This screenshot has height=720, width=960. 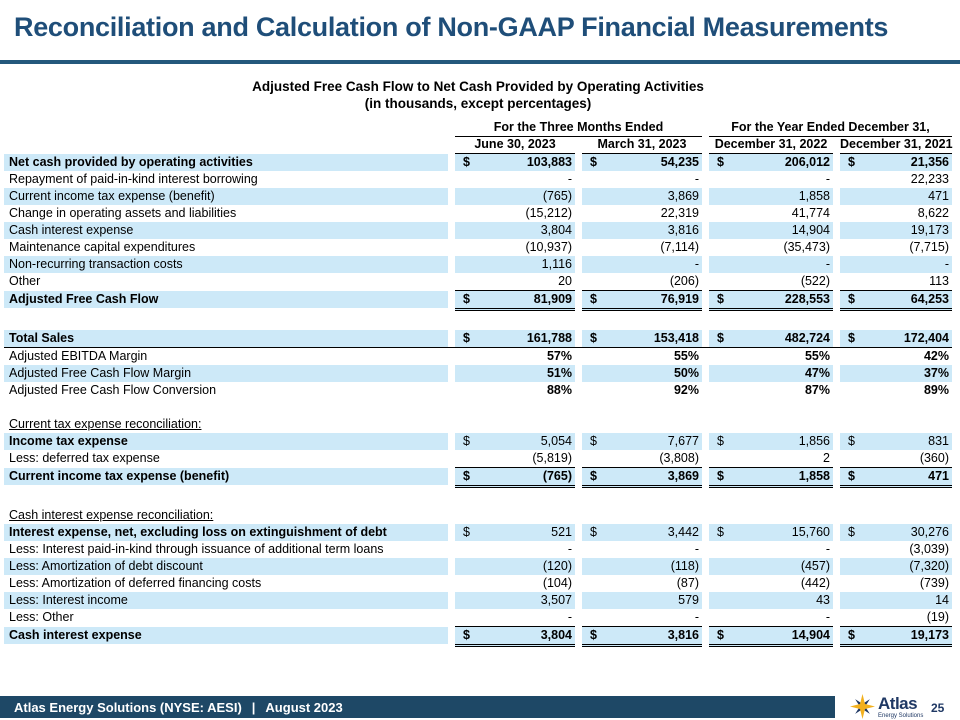 What do you see at coordinates (226, 299) in the screenshot?
I see `row-label: Adjusted Free Cash Flow` at bounding box center [226, 299].